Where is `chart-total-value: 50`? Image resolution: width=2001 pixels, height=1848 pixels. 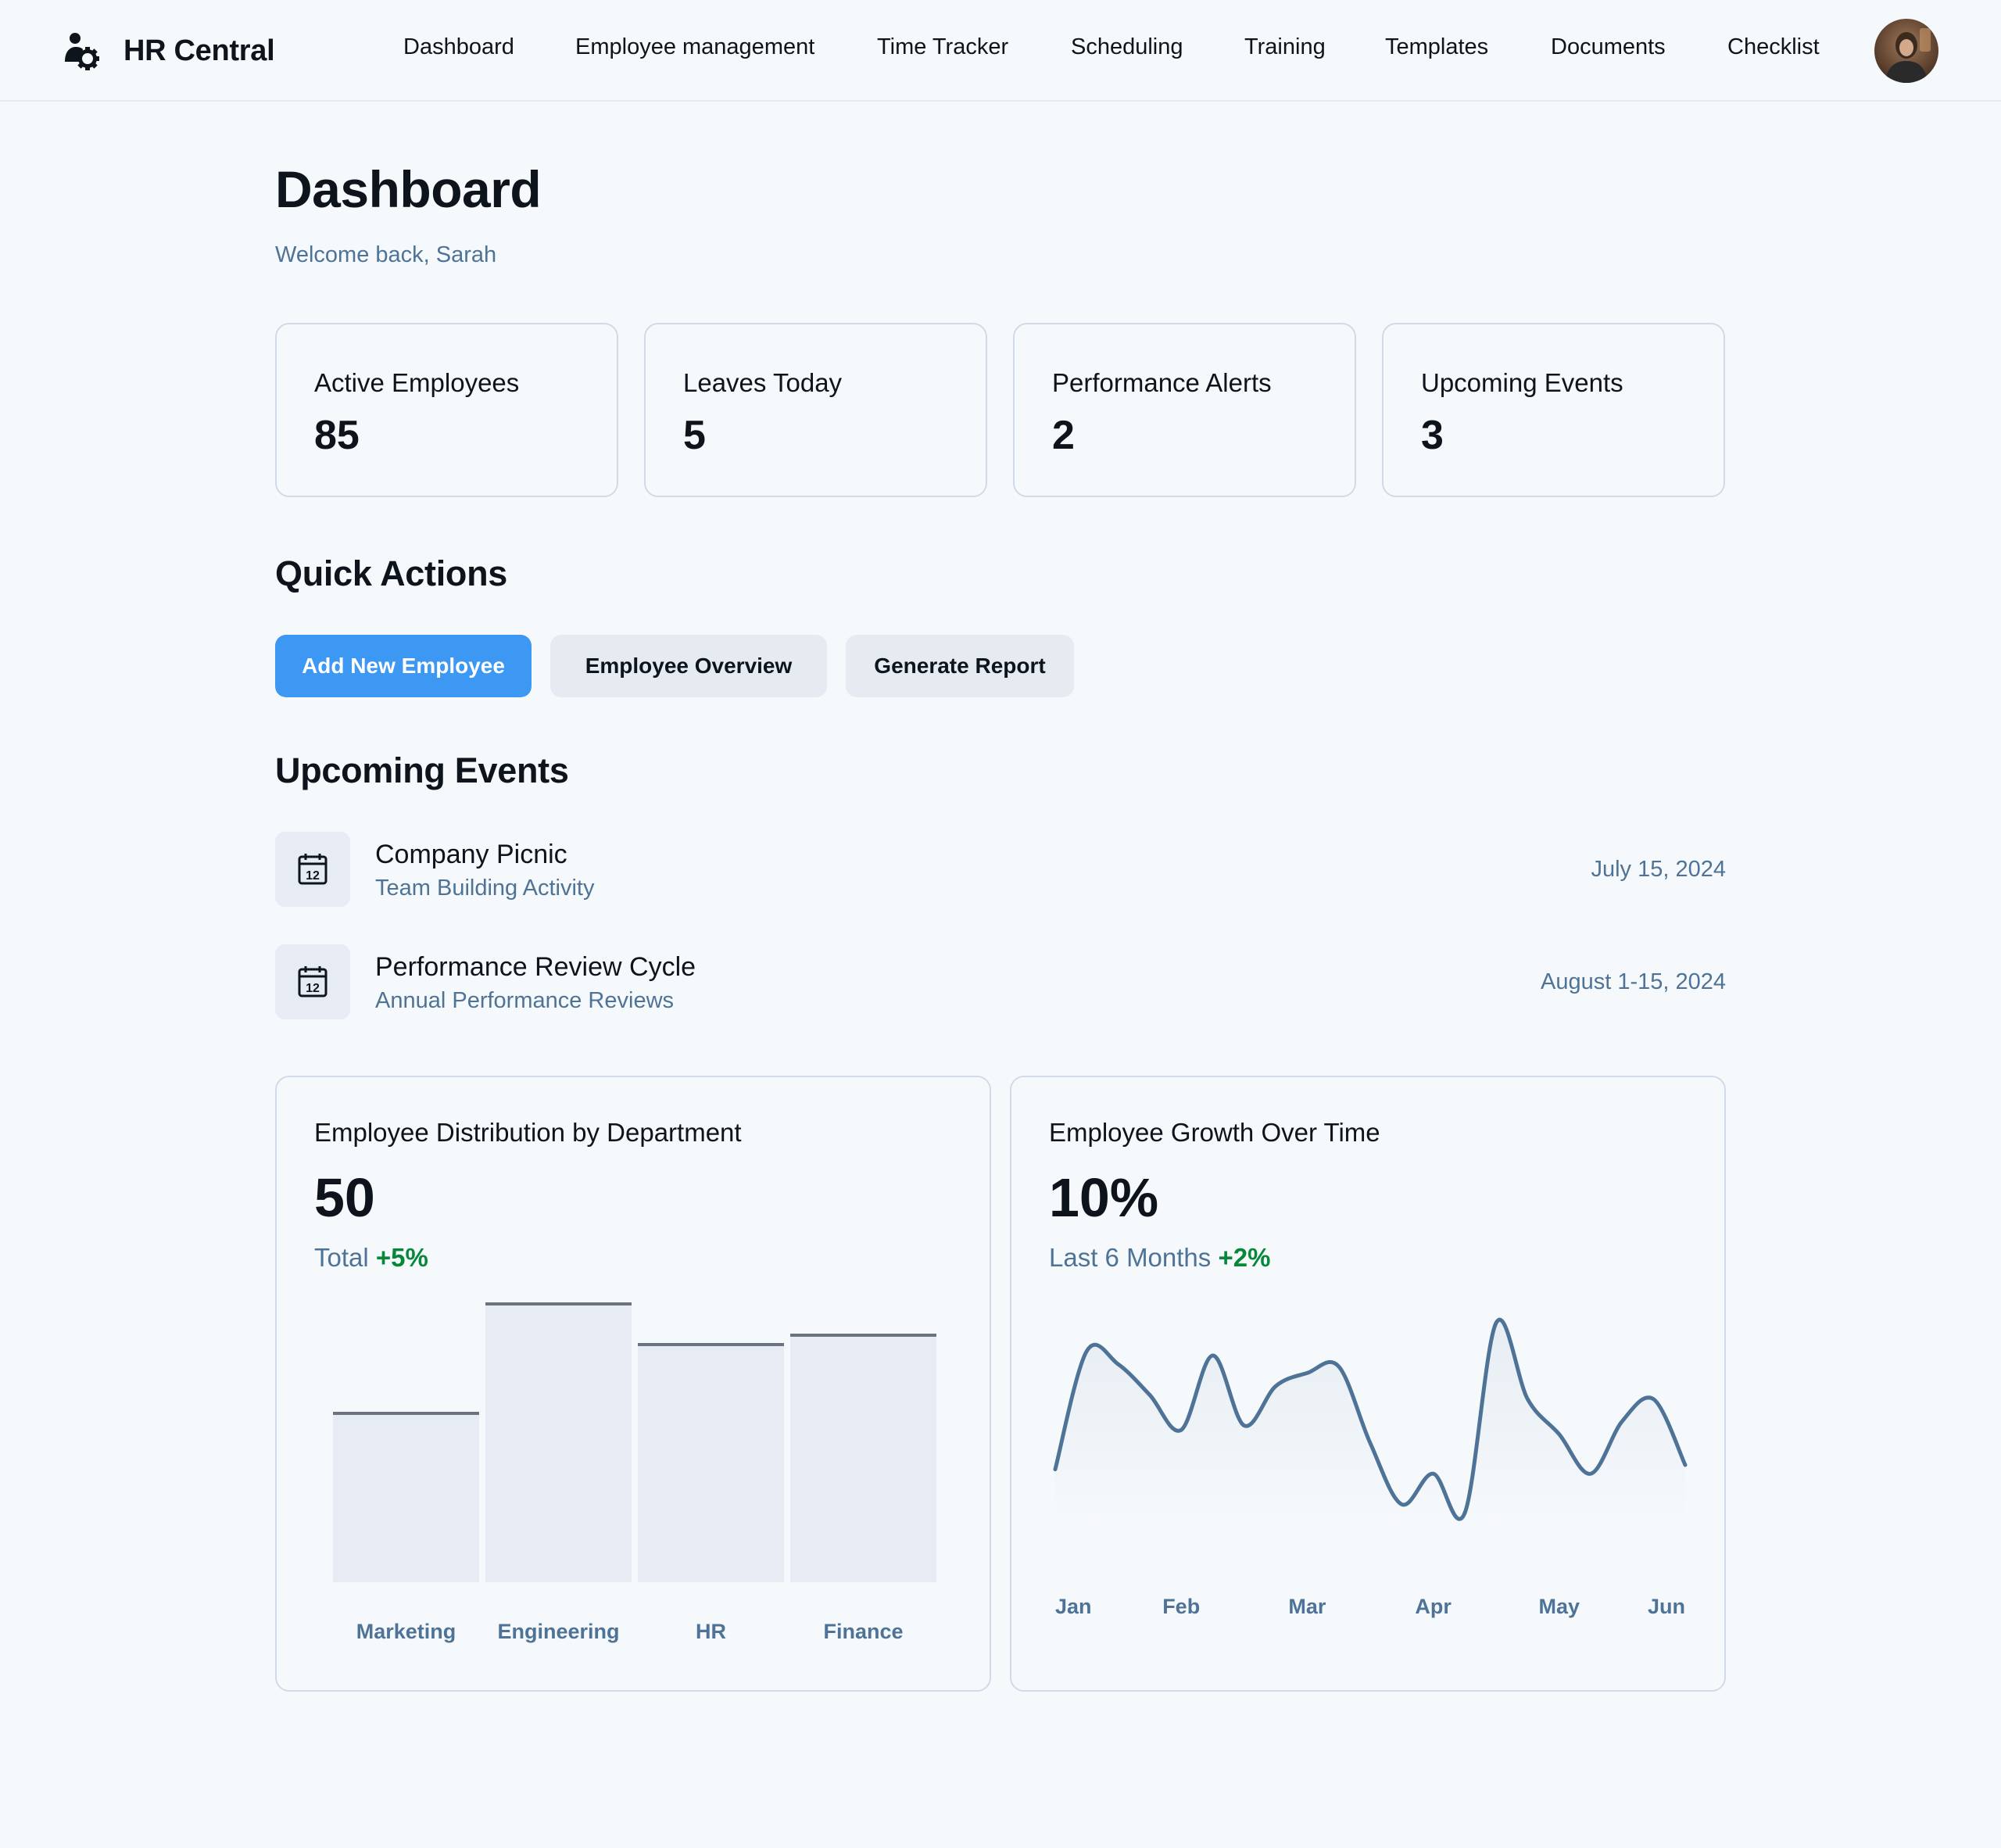 chart-total-value: 50 is located at coordinates (344, 1197).